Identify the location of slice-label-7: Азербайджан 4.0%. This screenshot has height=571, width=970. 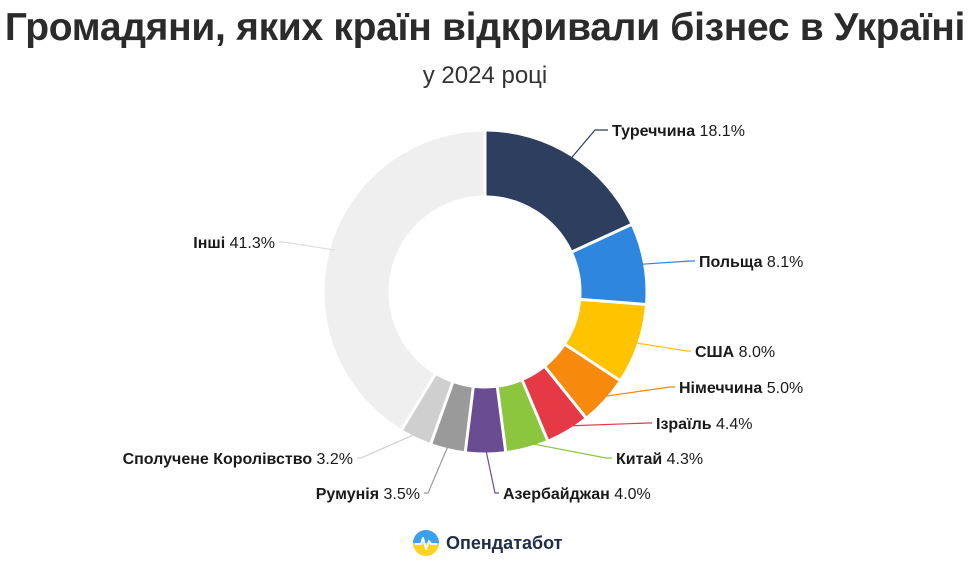
(577, 494).